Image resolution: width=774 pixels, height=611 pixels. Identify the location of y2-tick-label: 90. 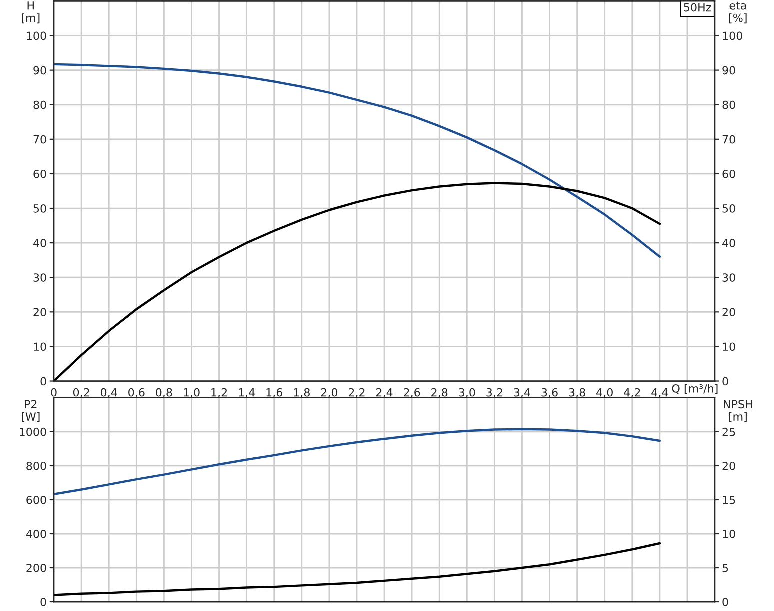
(729, 70).